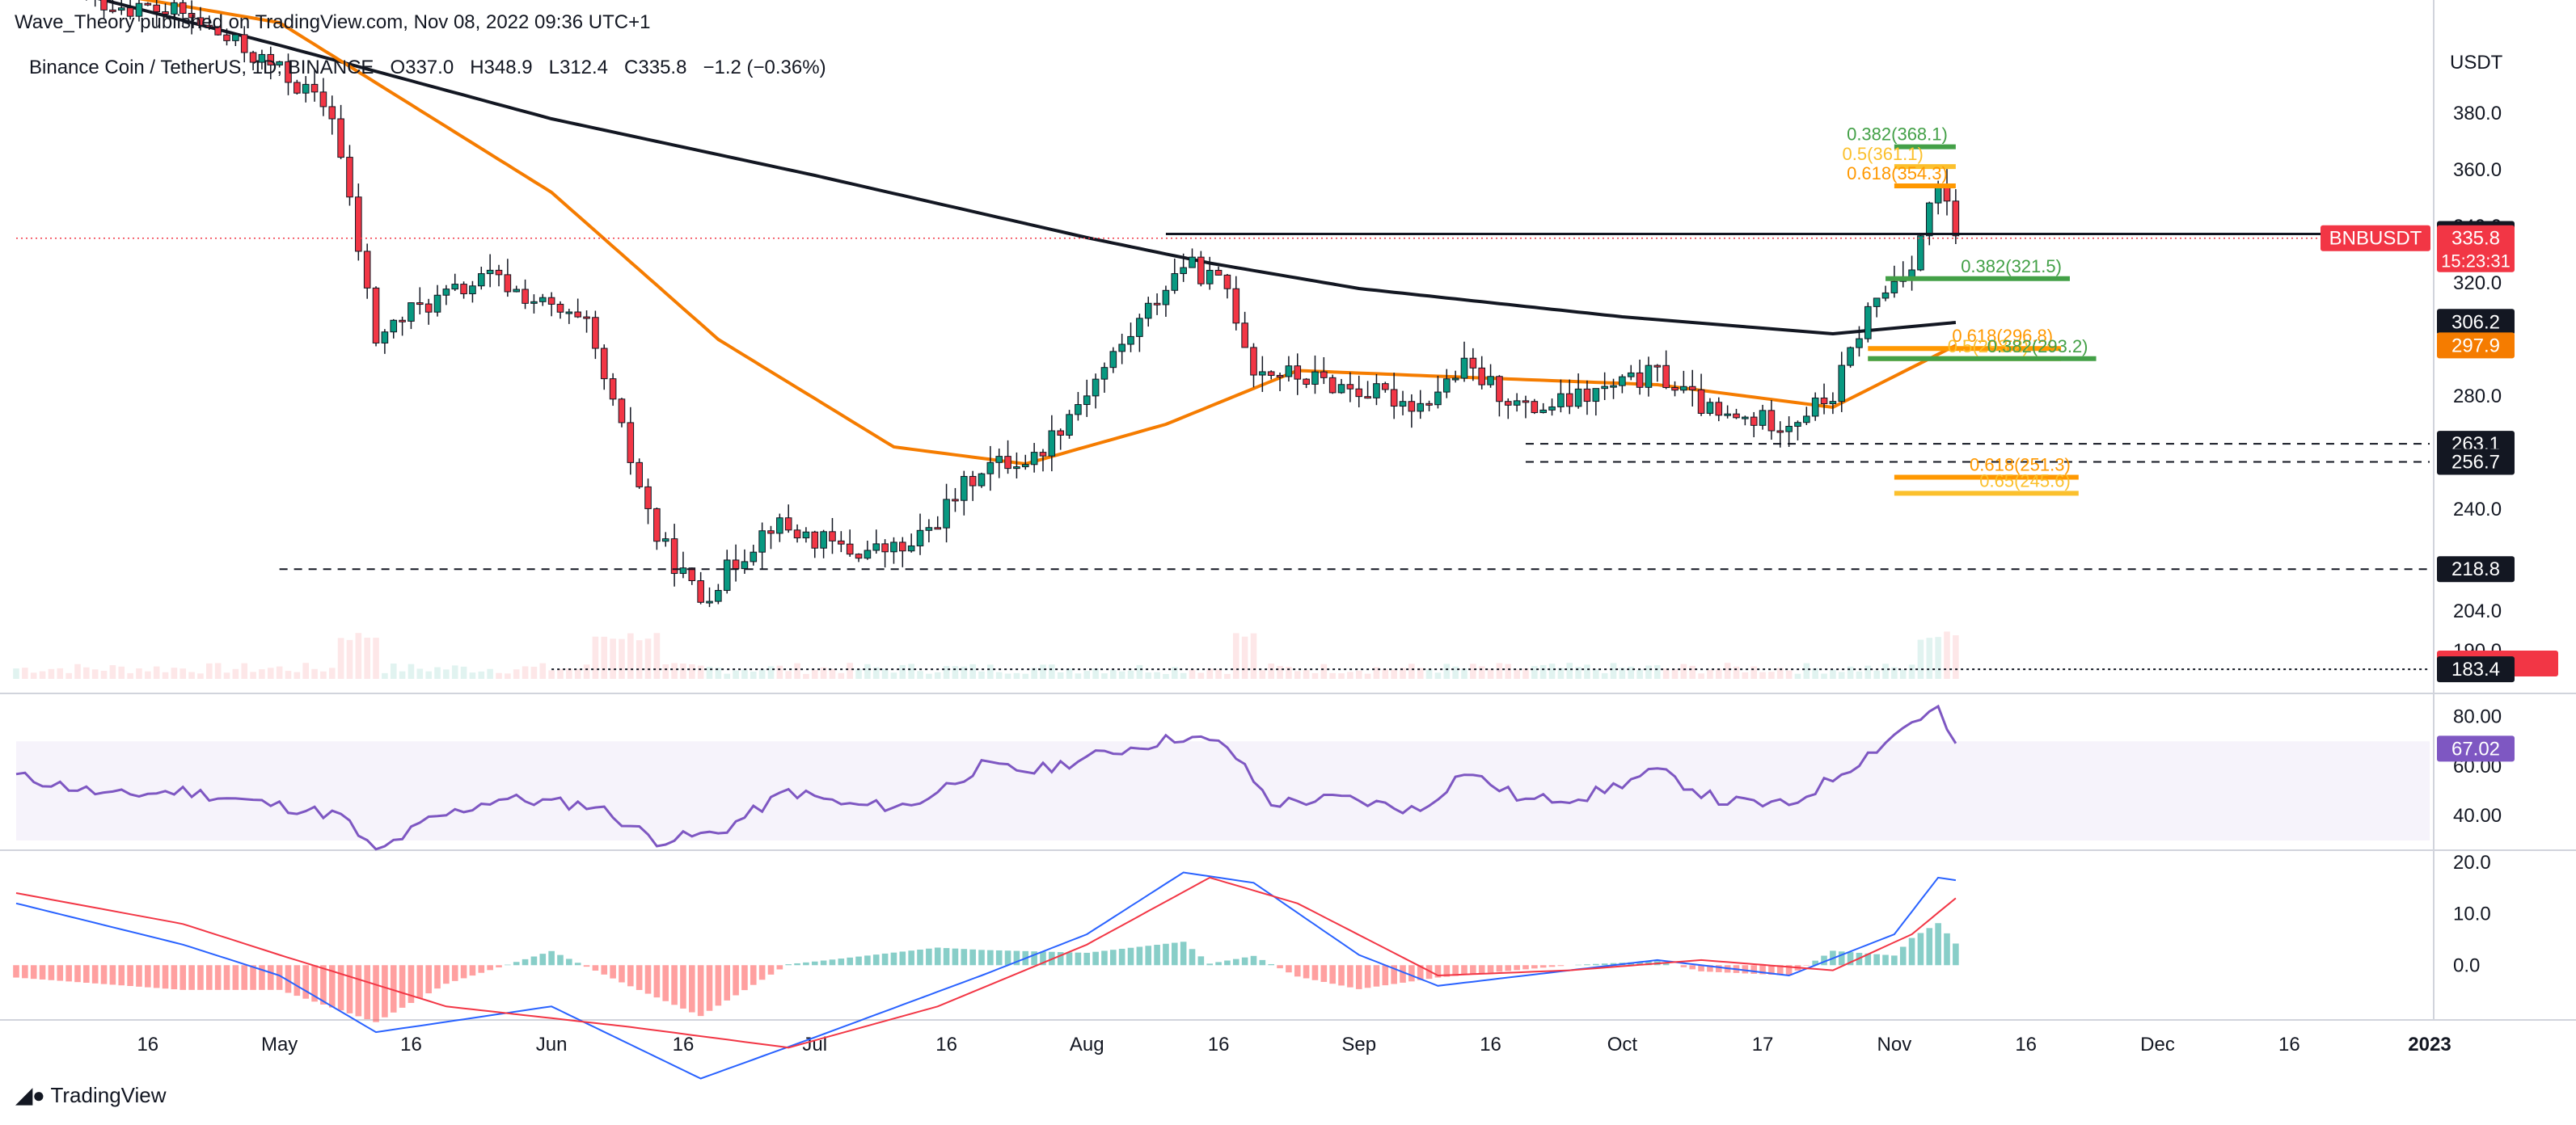 The width and height of the screenshot is (2576, 1125). I want to click on ohlc-open: 337.0, so click(429, 68).